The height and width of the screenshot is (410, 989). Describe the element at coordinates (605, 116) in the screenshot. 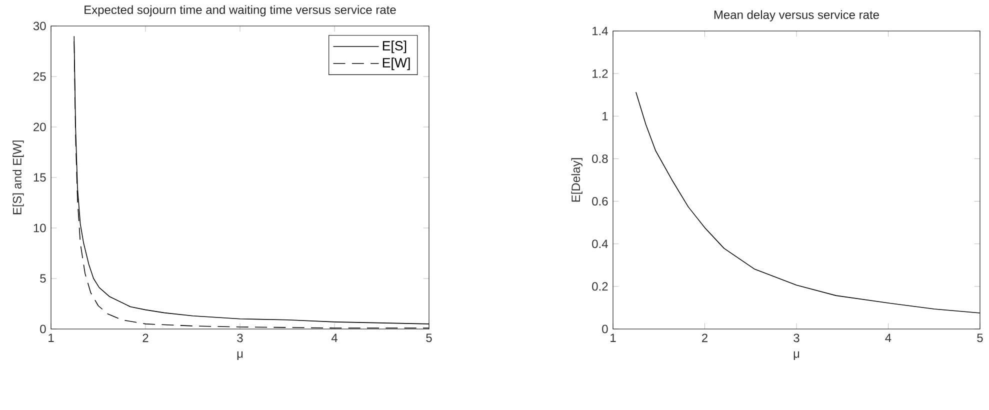

I see `y-tick-label: 1` at that location.